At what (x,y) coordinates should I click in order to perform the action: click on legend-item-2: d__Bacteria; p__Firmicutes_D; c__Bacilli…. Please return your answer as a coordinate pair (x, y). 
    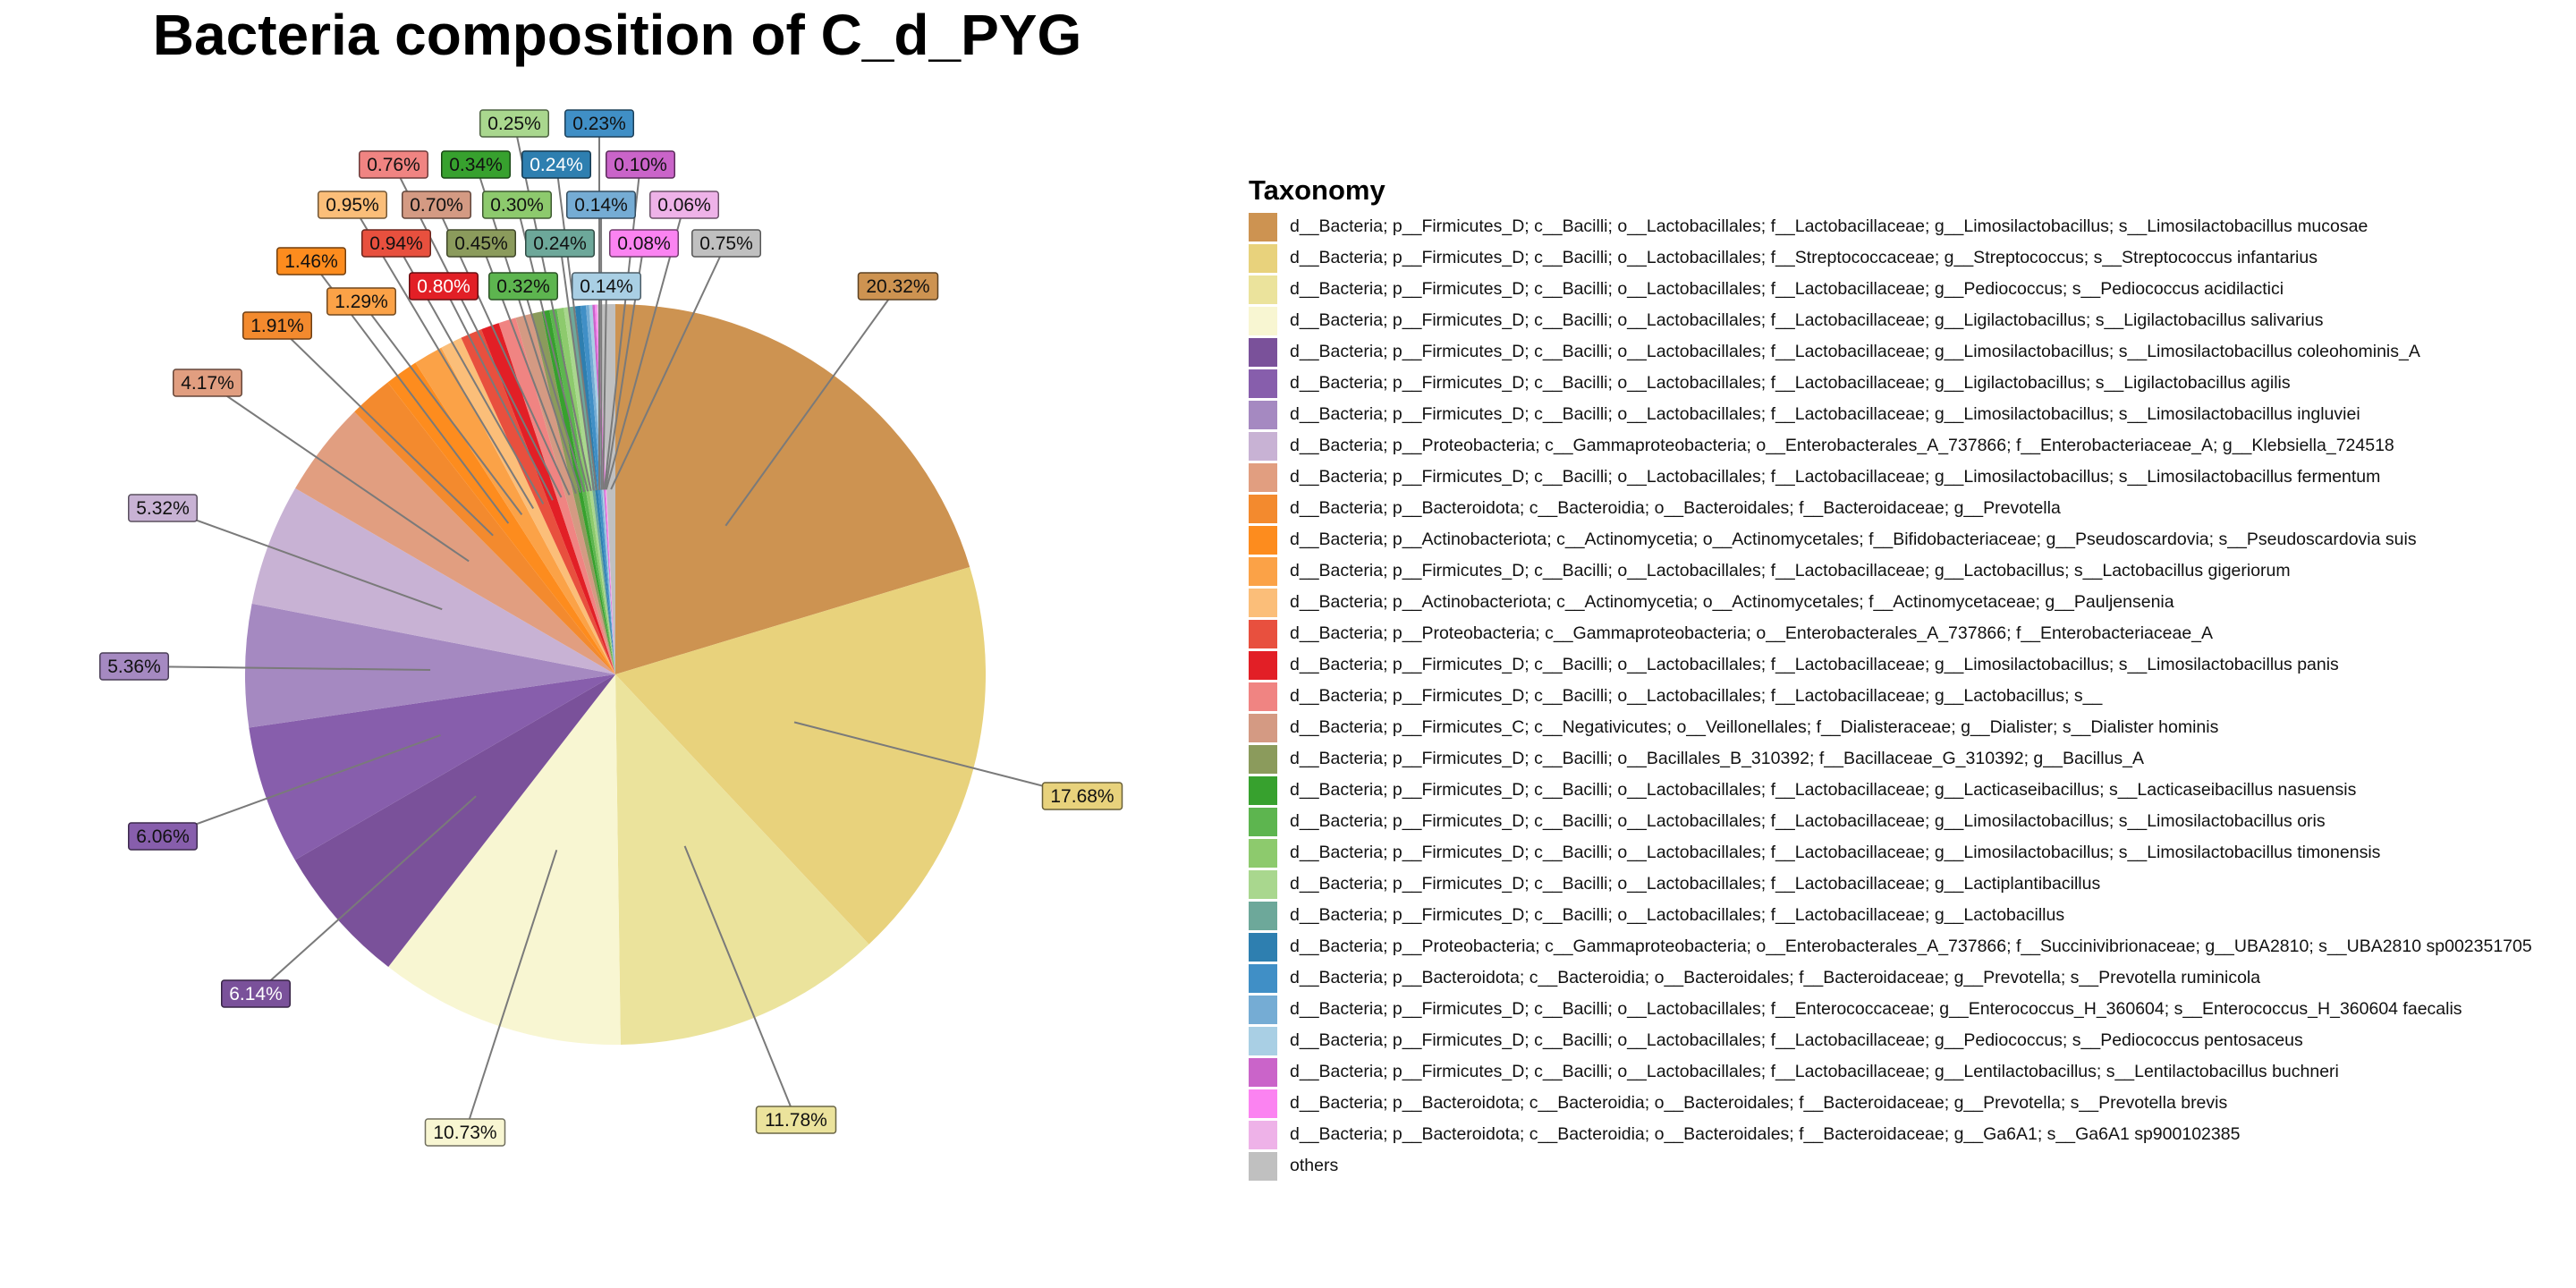
    Looking at the image, I should click on (1890, 258).